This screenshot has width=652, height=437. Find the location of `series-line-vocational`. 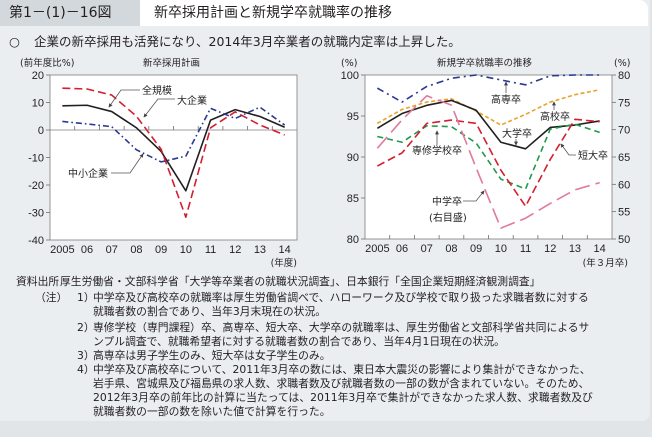

series-line-vocational is located at coordinates (488, 156).